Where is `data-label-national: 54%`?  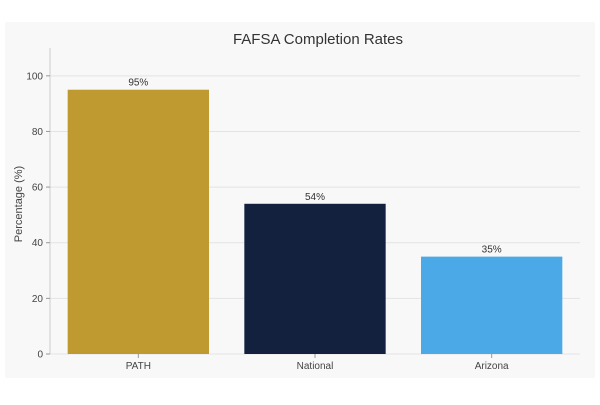
data-label-national: 54% is located at coordinates (315, 197).